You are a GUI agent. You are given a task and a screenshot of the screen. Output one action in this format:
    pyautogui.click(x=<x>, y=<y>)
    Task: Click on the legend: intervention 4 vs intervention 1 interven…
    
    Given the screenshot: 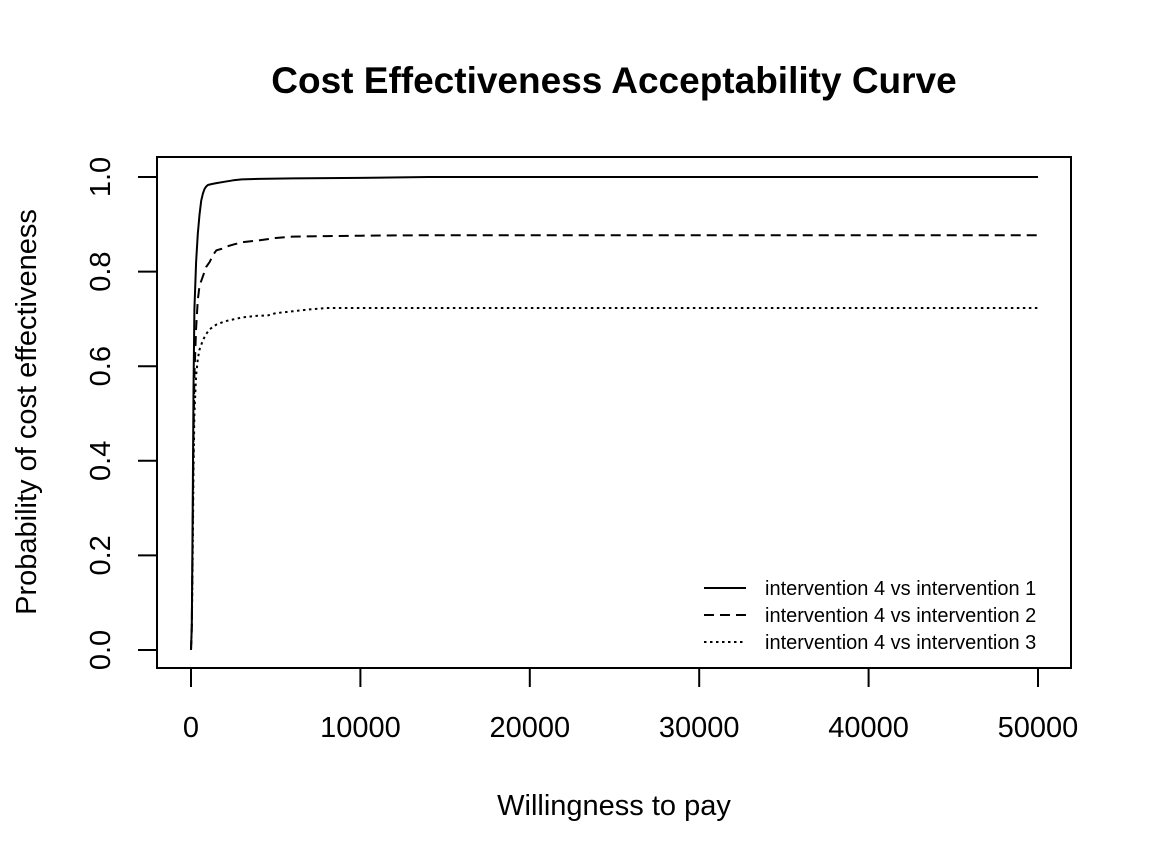 What is the action you would take?
    pyautogui.click(x=870, y=616)
    